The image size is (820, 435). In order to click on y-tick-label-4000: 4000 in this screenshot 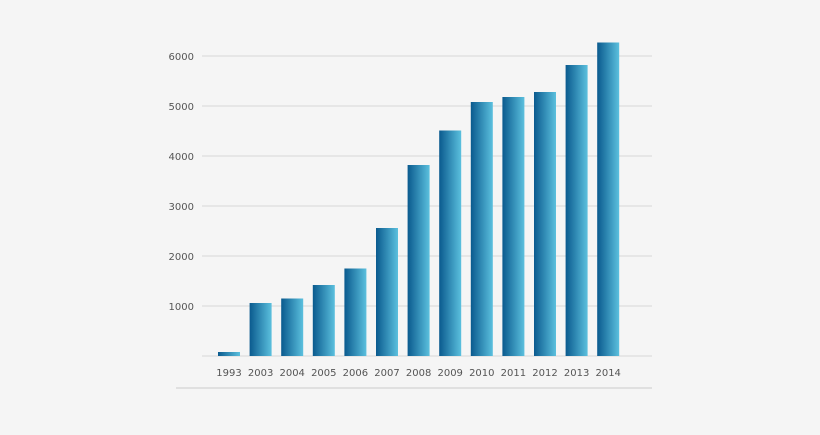, I will do `click(181, 157)`.